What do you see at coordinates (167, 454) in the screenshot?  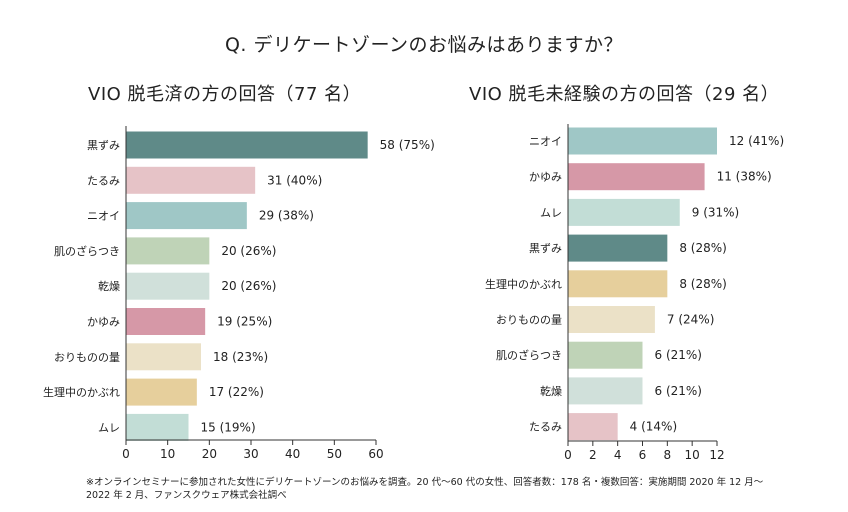 I see `left-x-tick-label-1: 10` at bounding box center [167, 454].